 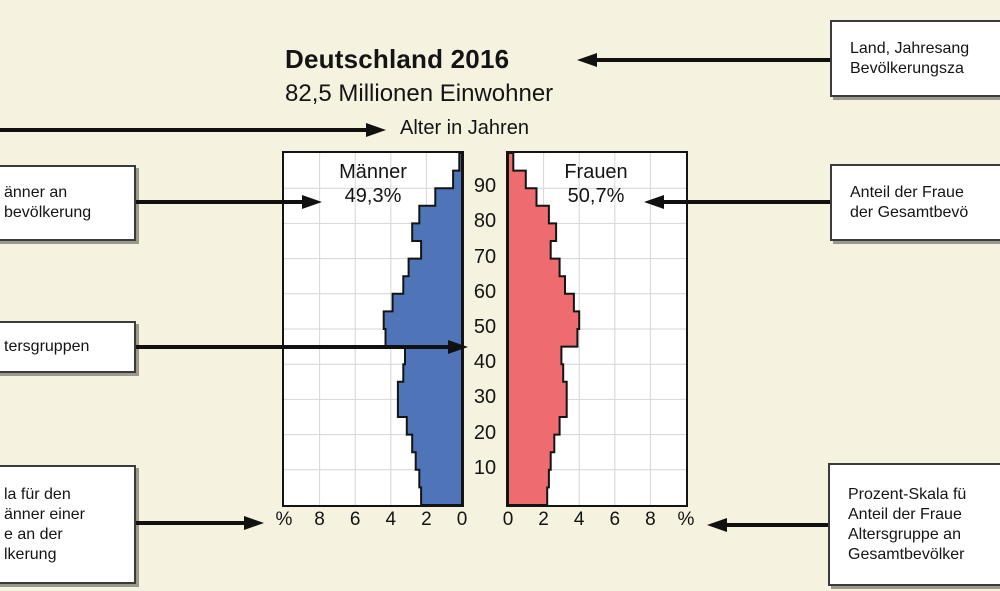 I want to click on page-title: Deutschland 2016, so click(x=397, y=59).